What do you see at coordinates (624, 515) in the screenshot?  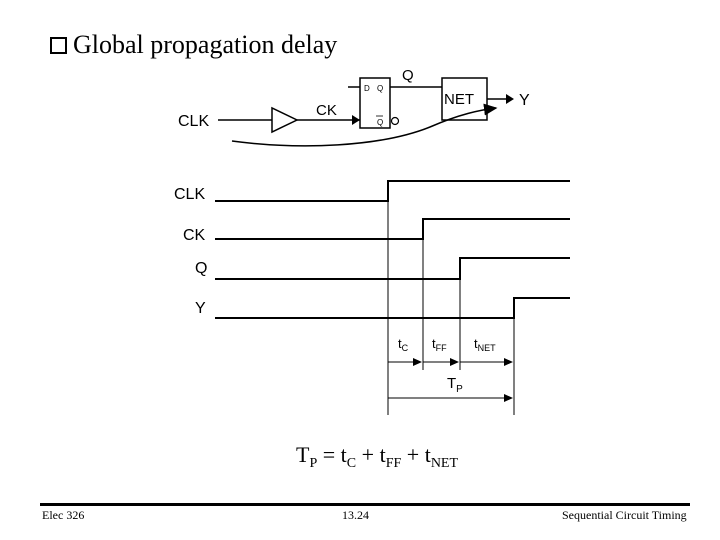 I see `footer-topic: Sequential Circuit Timing` at bounding box center [624, 515].